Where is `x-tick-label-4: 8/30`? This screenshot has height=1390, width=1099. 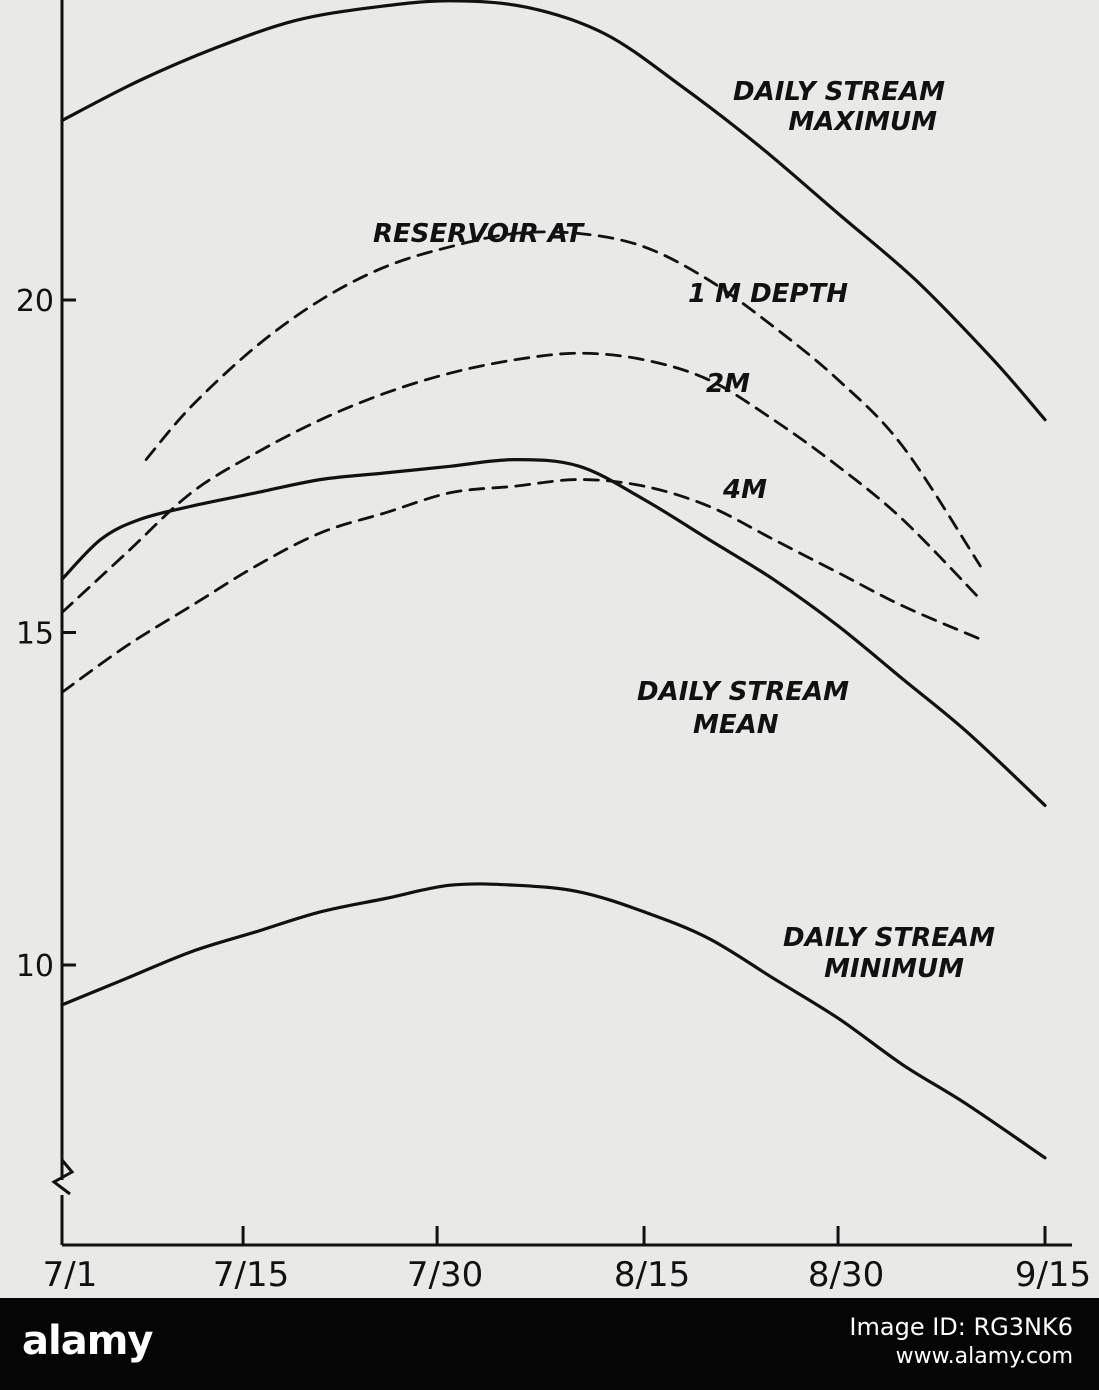 x-tick-label-4: 8/30 is located at coordinates (846, 1275).